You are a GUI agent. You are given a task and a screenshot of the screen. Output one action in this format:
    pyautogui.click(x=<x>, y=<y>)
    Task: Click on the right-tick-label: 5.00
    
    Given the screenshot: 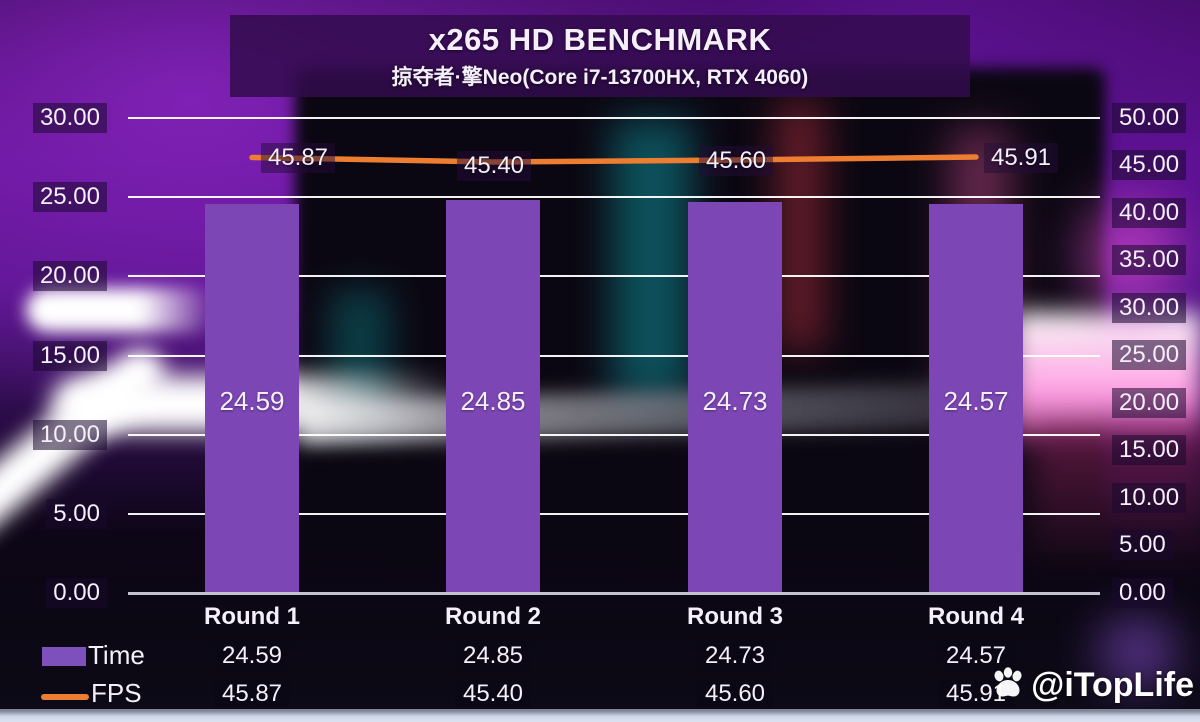 What is the action you would take?
    pyautogui.click(x=1142, y=545)
    